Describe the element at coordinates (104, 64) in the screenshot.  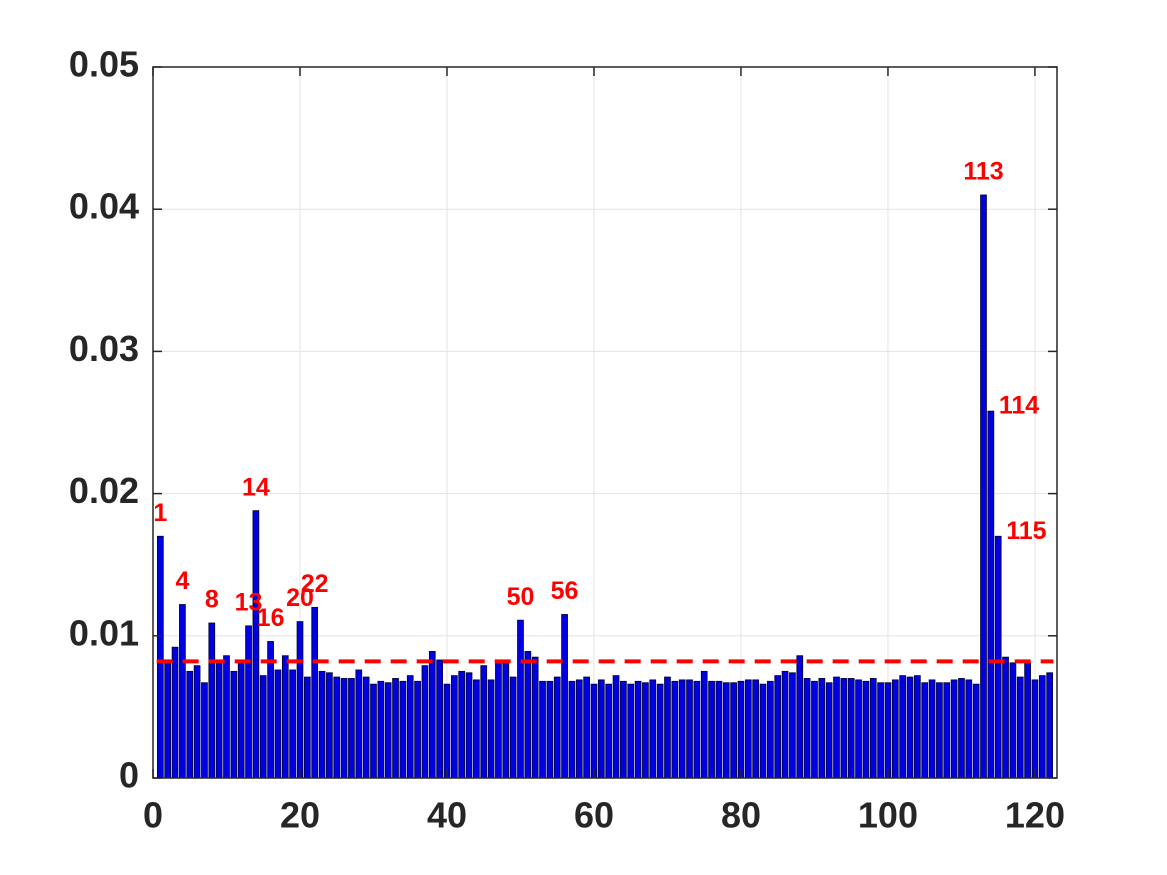
I see `y-tick-label: 0.05` at that location.